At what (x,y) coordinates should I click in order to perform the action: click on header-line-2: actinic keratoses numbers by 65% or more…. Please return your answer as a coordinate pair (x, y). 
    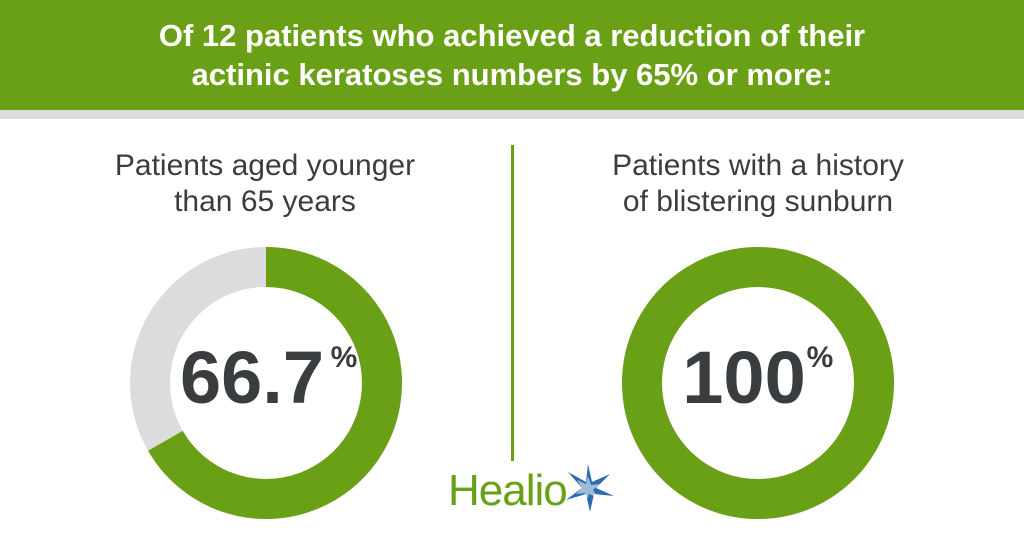
    Looking at the image, I should click on (512, 74).